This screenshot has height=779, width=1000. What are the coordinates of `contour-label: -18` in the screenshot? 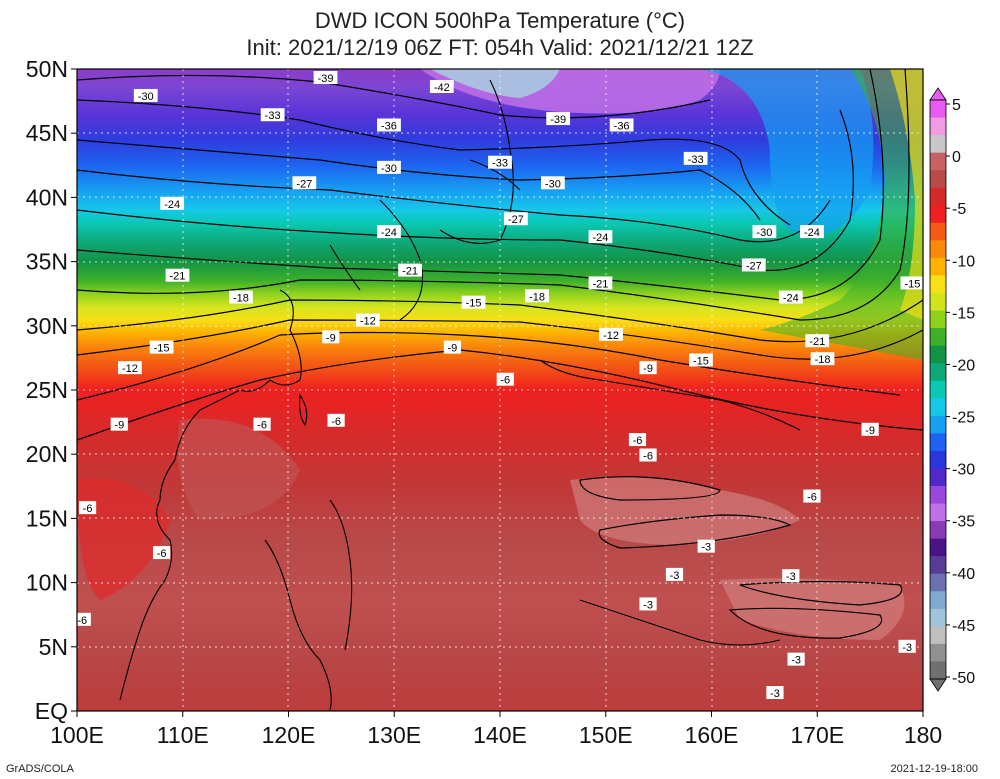 It's located at (822, 359).